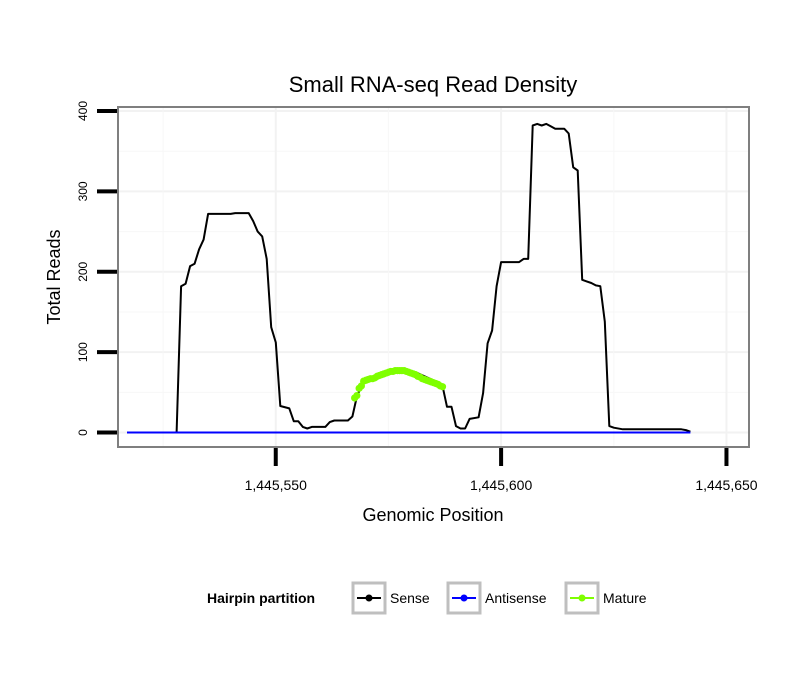  Describe the element at coordinates (83, 111) in the screenshot. I see `y-tick-label: 400` at that location.